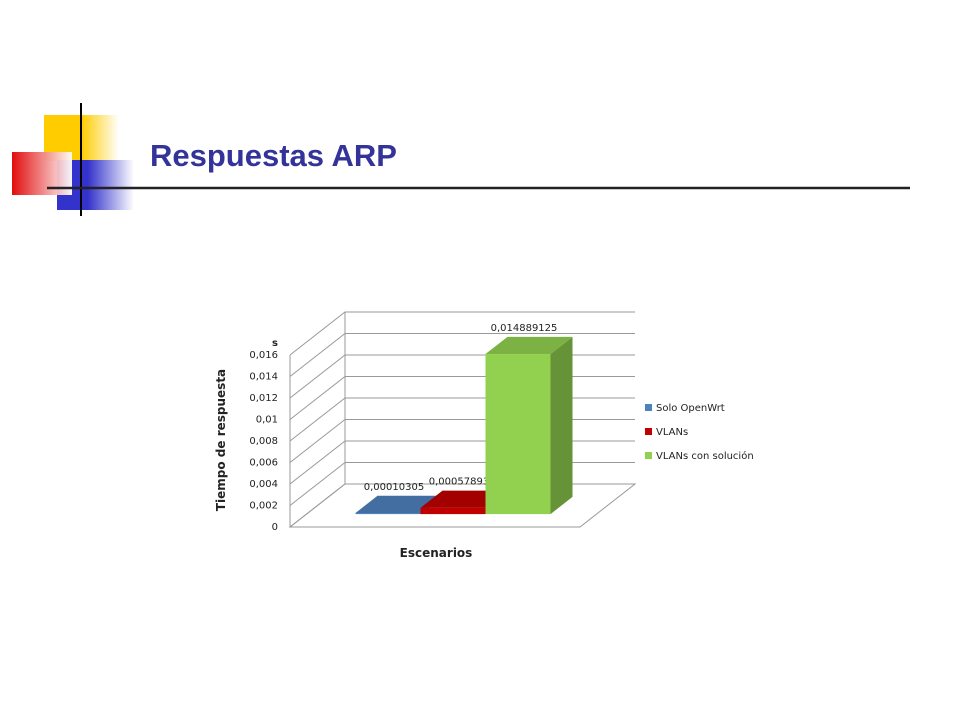  I want to click on y-tick-label: 0,004, so click(263, 484).